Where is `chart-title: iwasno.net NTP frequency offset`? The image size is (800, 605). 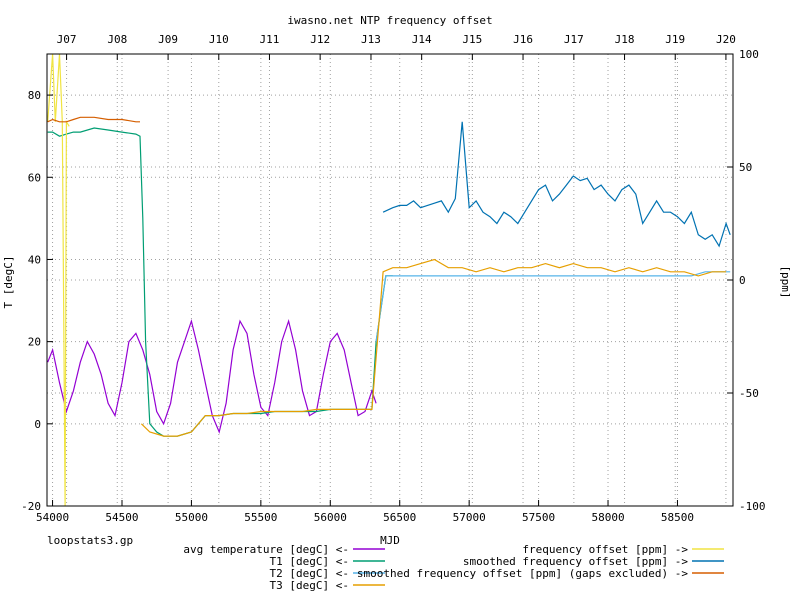
chart-title: iwasno.net NTP frequency offset is located at coordinates (389, 20).